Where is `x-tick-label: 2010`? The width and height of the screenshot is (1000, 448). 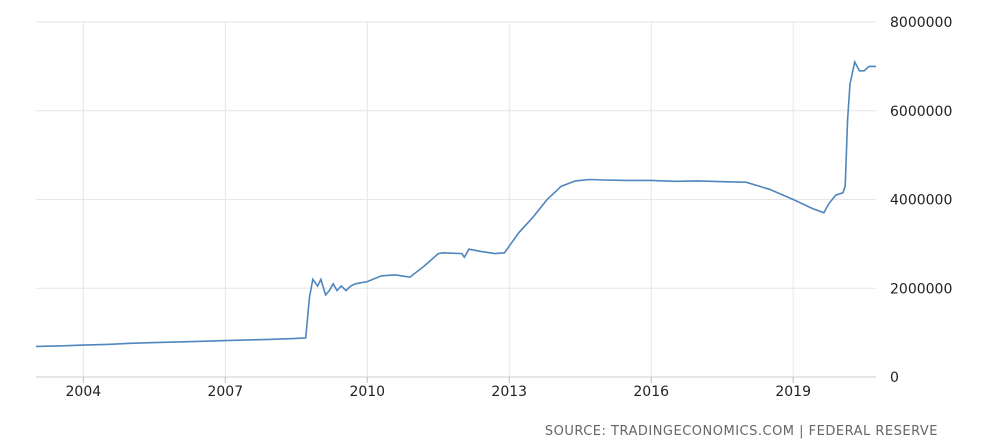
x-tick-label: 2010 is located at coordinates (367, 392).